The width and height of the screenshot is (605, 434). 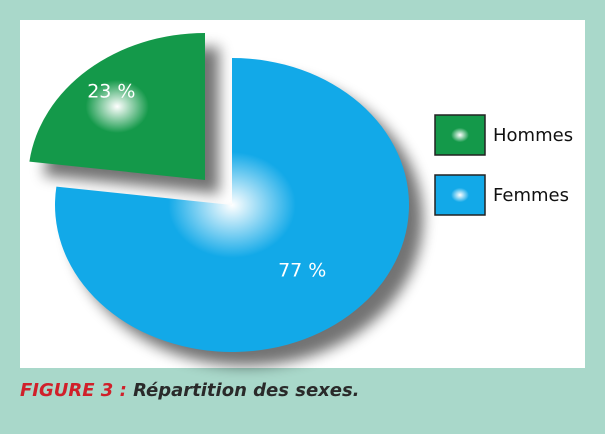 I want to click on caption: FIGURE 3 : Répartition des sexes., so click(x=190, y=390).